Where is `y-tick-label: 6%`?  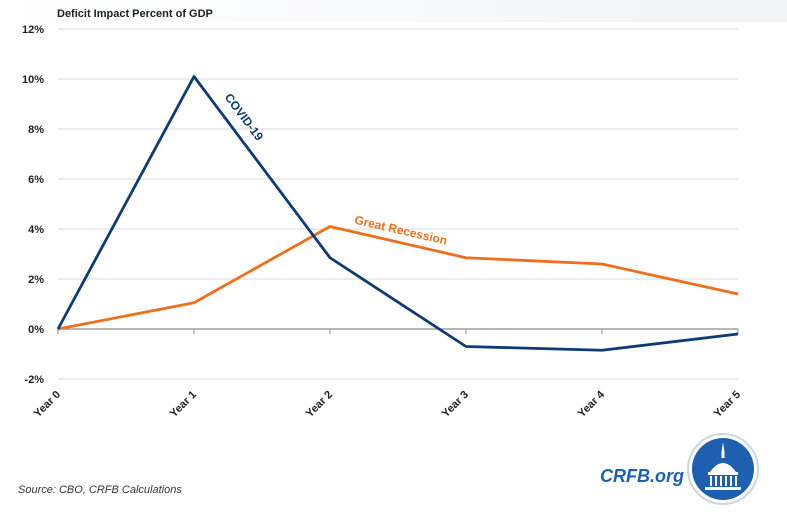
y-tick-label: 6% is located at coordinates (36, 180).